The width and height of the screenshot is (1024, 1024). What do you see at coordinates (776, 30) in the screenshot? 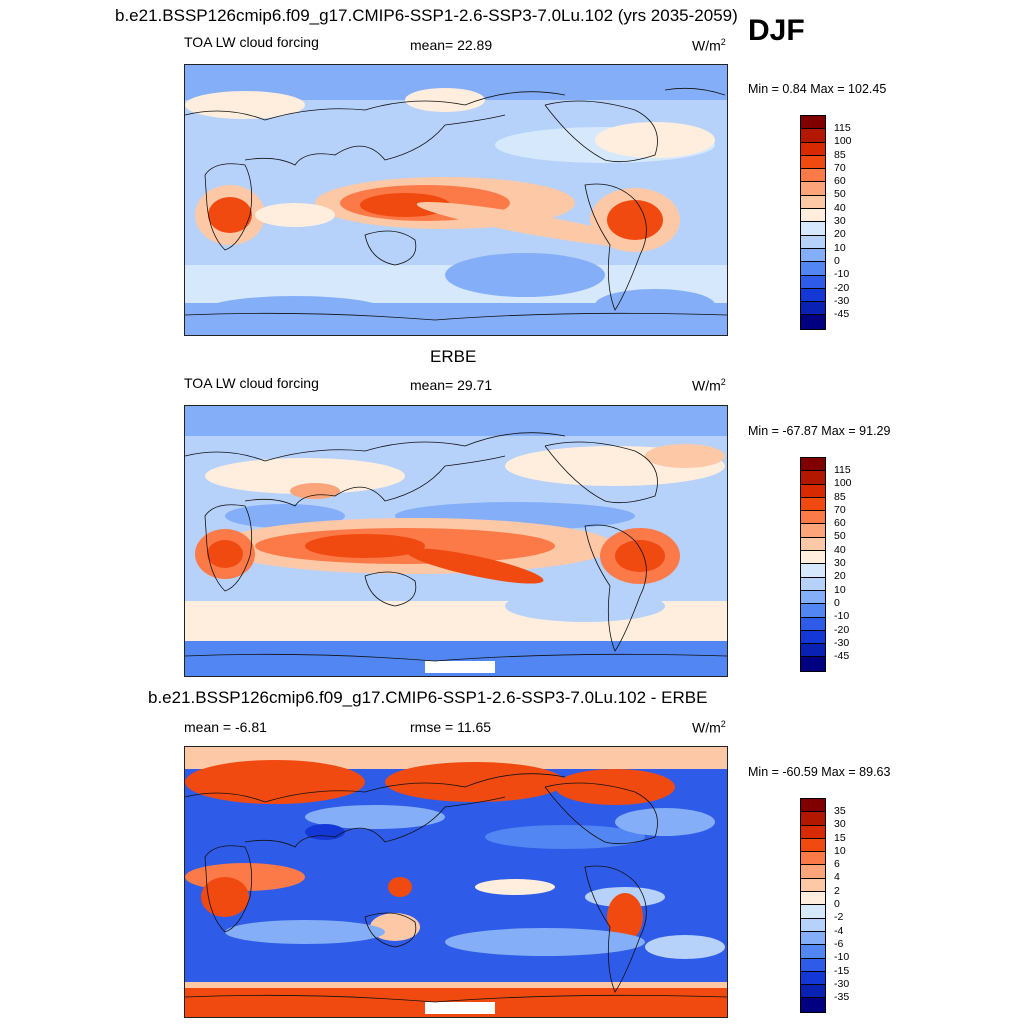
I see `season-label: DJF` at bounding box center [776, 30].